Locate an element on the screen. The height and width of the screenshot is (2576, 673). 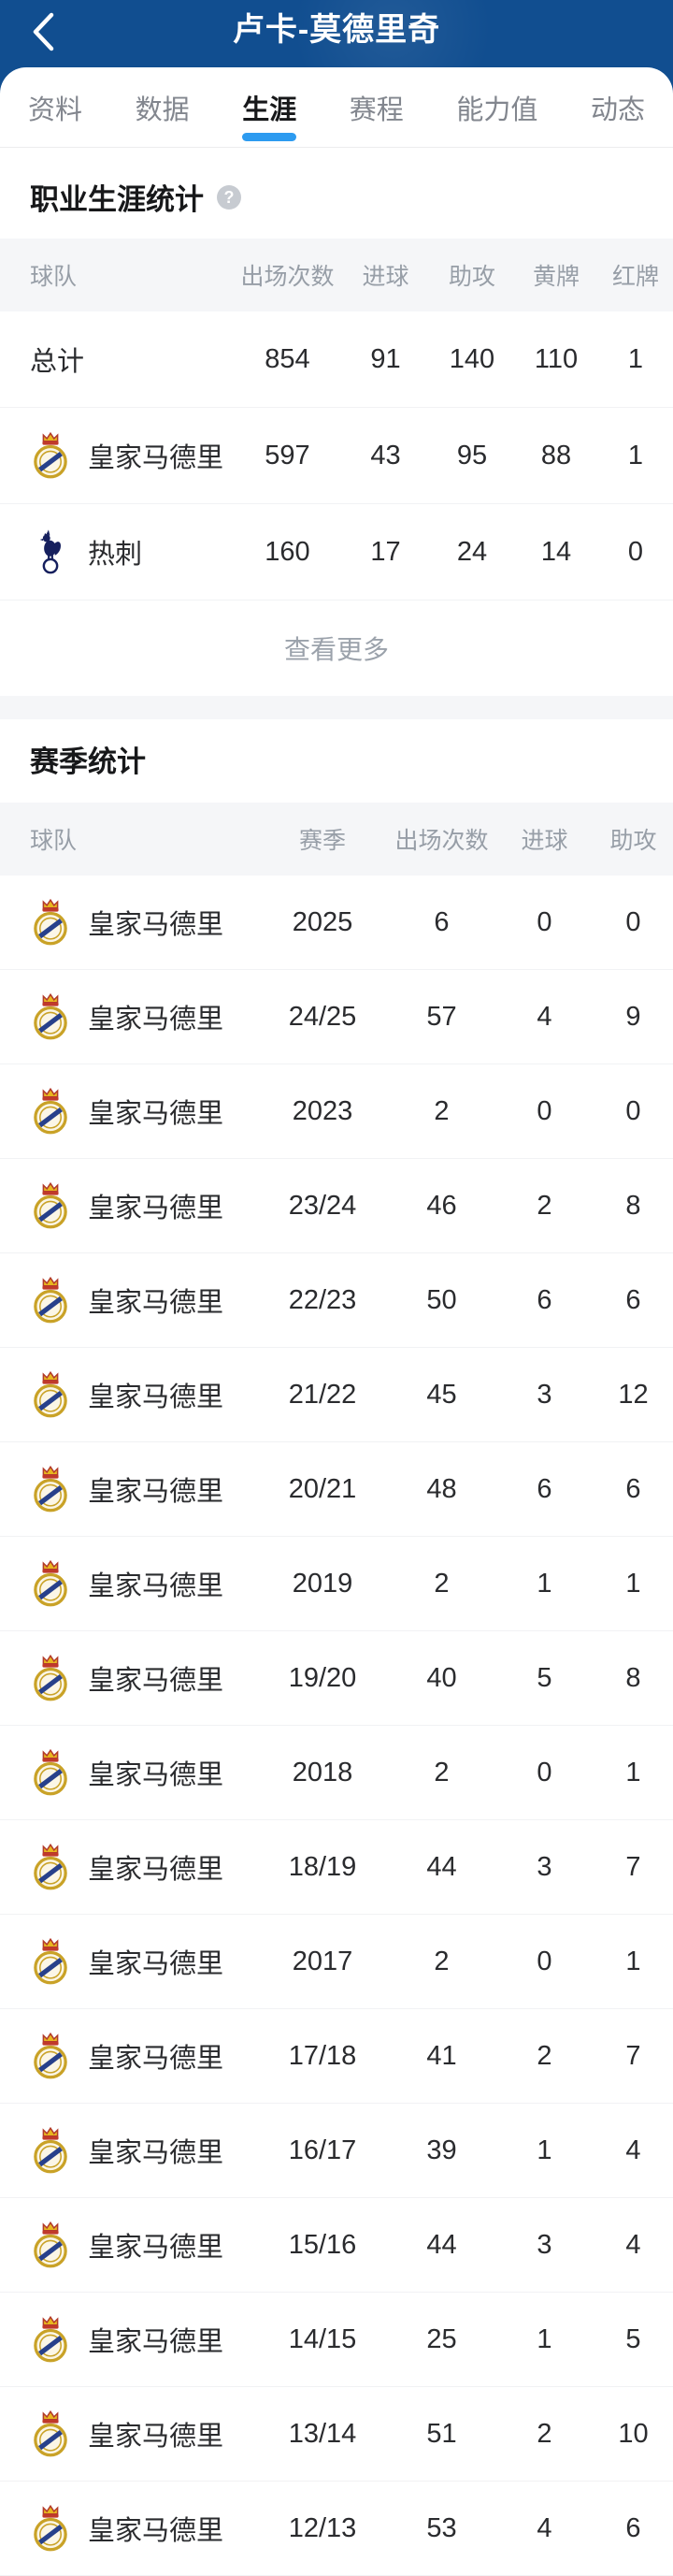
career-table-row: 热刺 160 17 24 14 0 is located at coordinates (336, 552).